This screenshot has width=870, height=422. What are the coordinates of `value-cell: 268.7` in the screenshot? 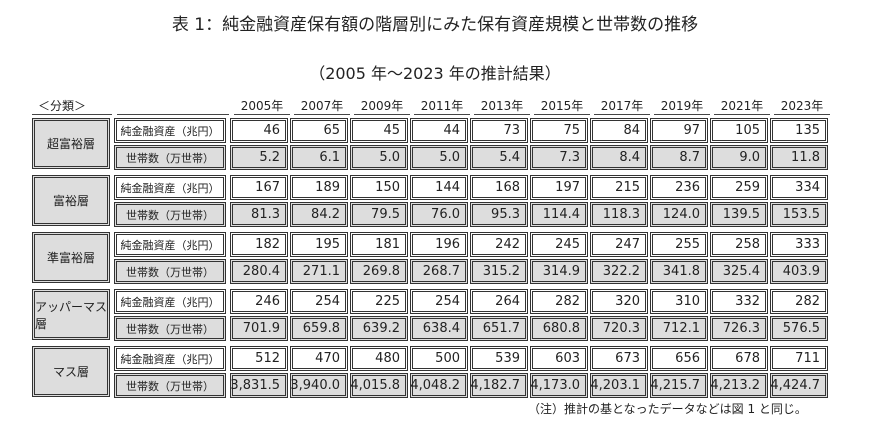 It's located at (439, 271).